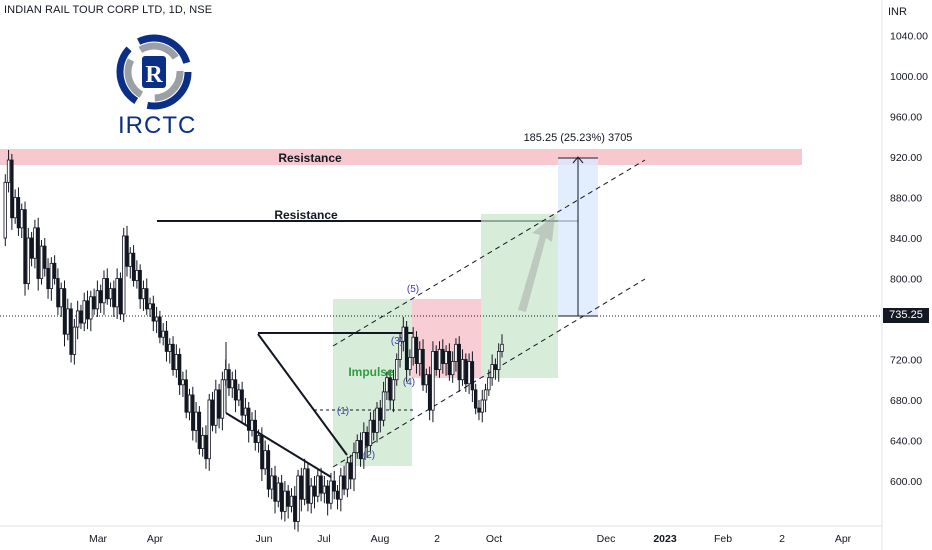  Describe the element at coordinates (380, 539) in the screenshot. I see `x-tick-label: Aug` at that location.